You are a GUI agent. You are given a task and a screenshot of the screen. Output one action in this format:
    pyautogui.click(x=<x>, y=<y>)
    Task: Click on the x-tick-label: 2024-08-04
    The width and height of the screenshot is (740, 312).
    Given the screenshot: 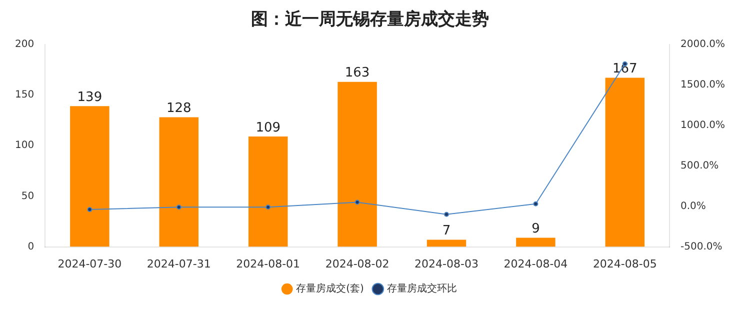 What is the action you would take?
    pyautogui.click(x=536, y=263)
    